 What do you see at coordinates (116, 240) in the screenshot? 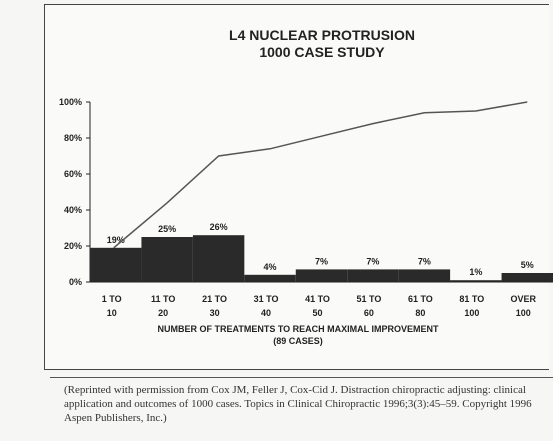
I see `bar-value-label: 19%` at bounding box center [116, 240].